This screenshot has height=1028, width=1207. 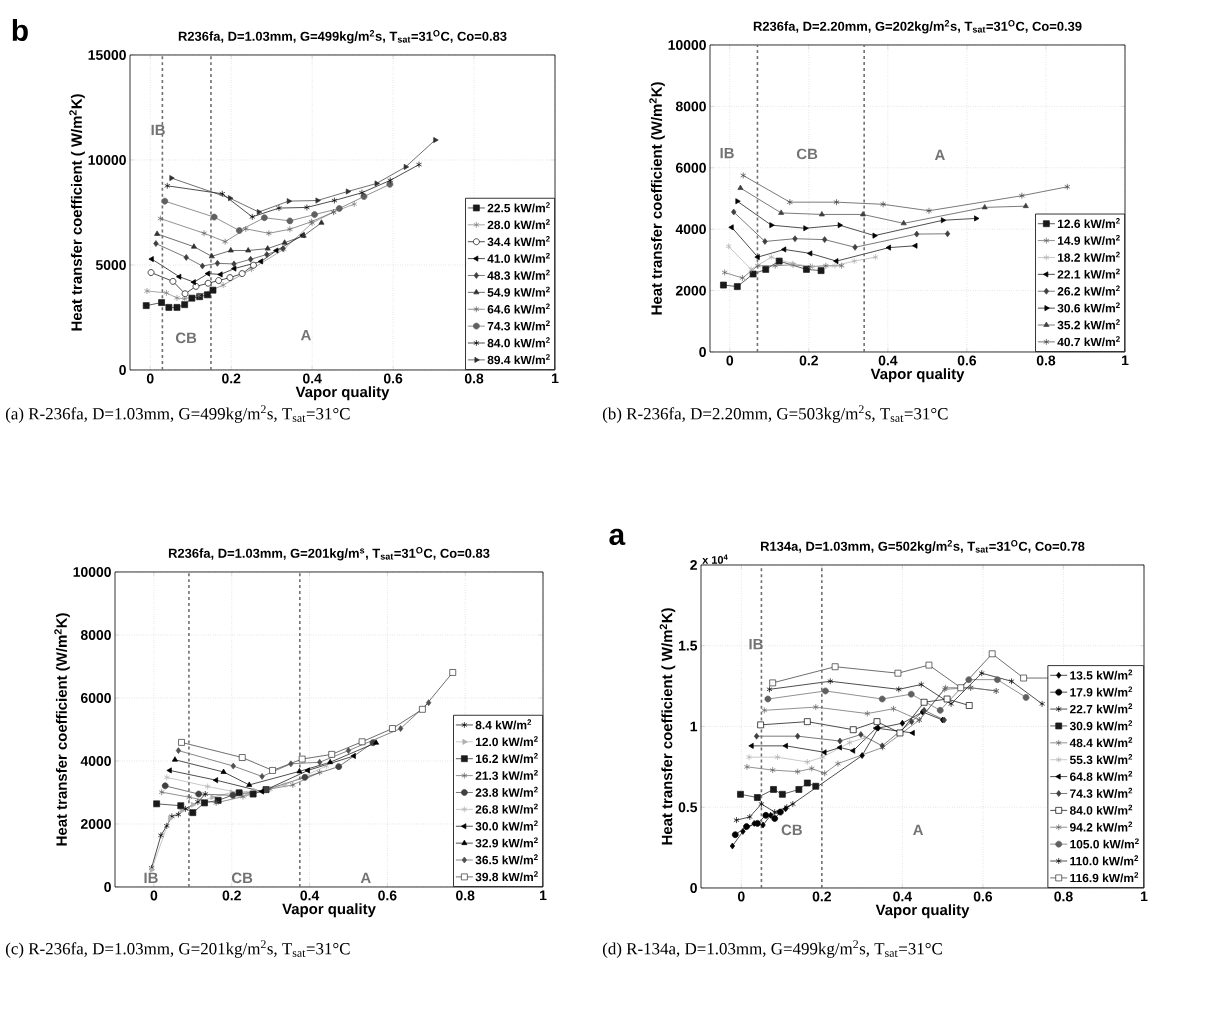 I want to click on legend-label: 12.6 kW/m$^{2}$, so click(x=1088, y=223).